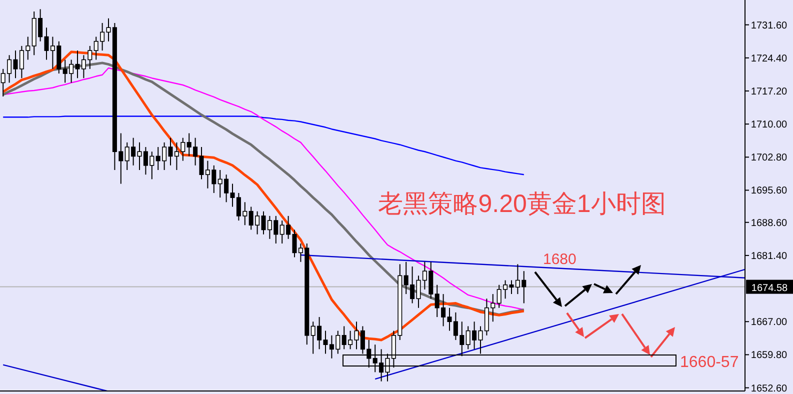 The width and height of the screenshot is (793, 394). Describe the element at coordinates (769, 58) in the screenshot. I see `y-tick-label: 1724.40` at that location.